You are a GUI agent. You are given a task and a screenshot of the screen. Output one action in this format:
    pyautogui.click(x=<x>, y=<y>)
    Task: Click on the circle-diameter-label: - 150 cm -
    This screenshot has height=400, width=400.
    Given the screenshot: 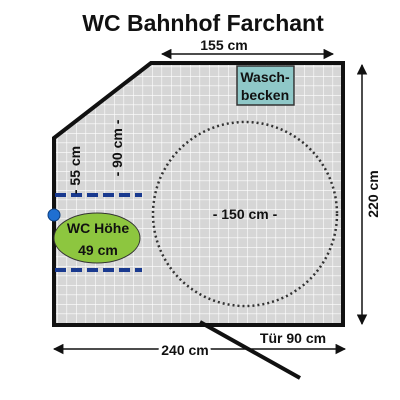 What is the action you would take?
    pyautogui.click(x=245, y=214)
    